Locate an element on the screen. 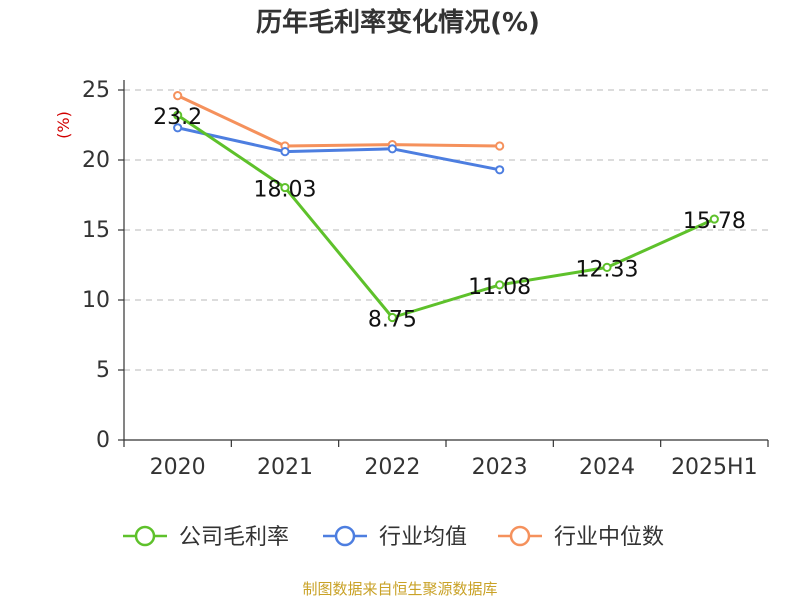 This screenshot has height=604, width=800. legend: 公司毛利率 行业均值 行业中位数 is located at coordinates (393, 537).